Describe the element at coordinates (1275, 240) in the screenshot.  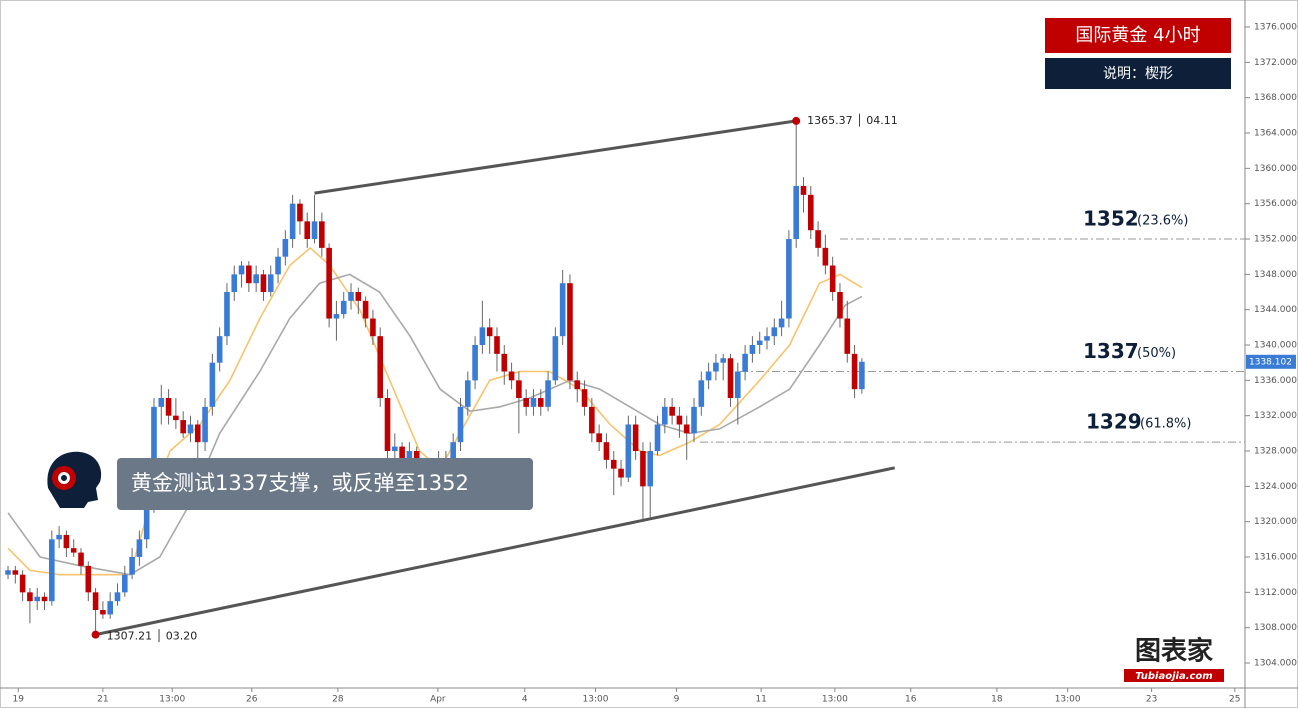
I see `y-tick-label: 1352.000` at that location.